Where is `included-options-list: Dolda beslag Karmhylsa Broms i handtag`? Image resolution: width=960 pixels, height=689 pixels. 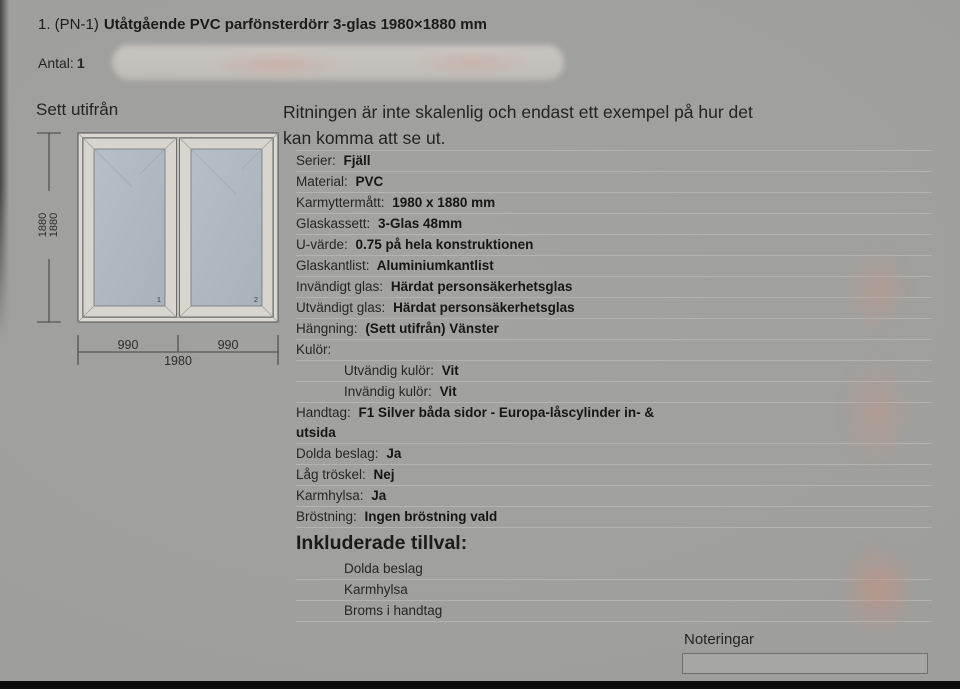
included-options-list: Dolda beslag Karmhylsa Broms i handtag is located at coordinates (614, 590).